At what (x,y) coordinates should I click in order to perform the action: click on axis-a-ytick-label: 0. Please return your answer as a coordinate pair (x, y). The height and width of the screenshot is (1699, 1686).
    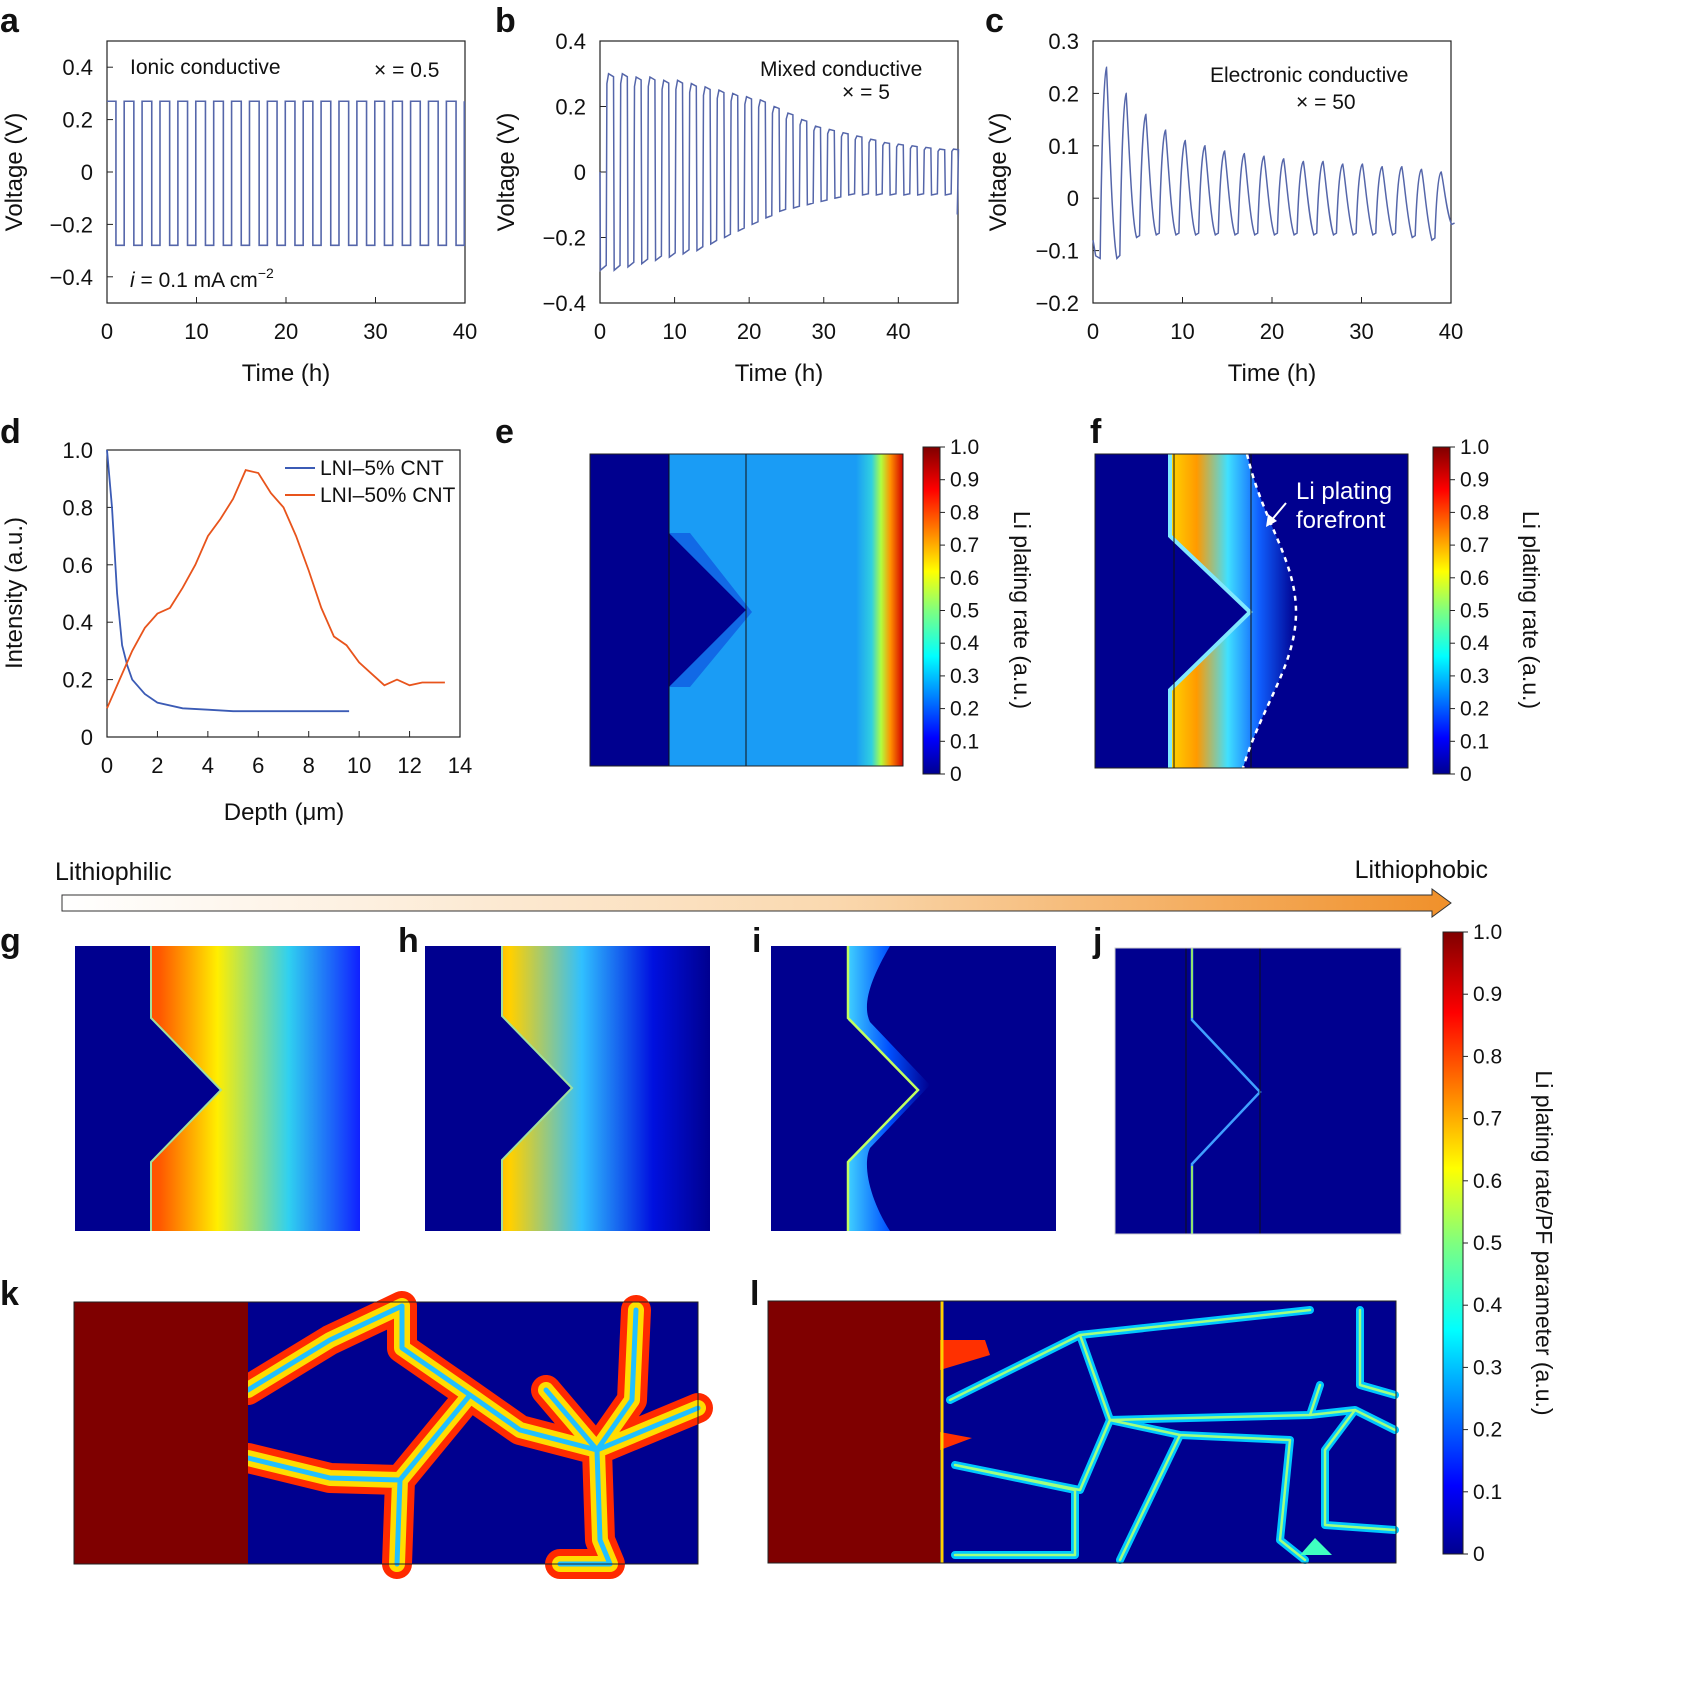
    Looking at the image, I should click on (87, 172).